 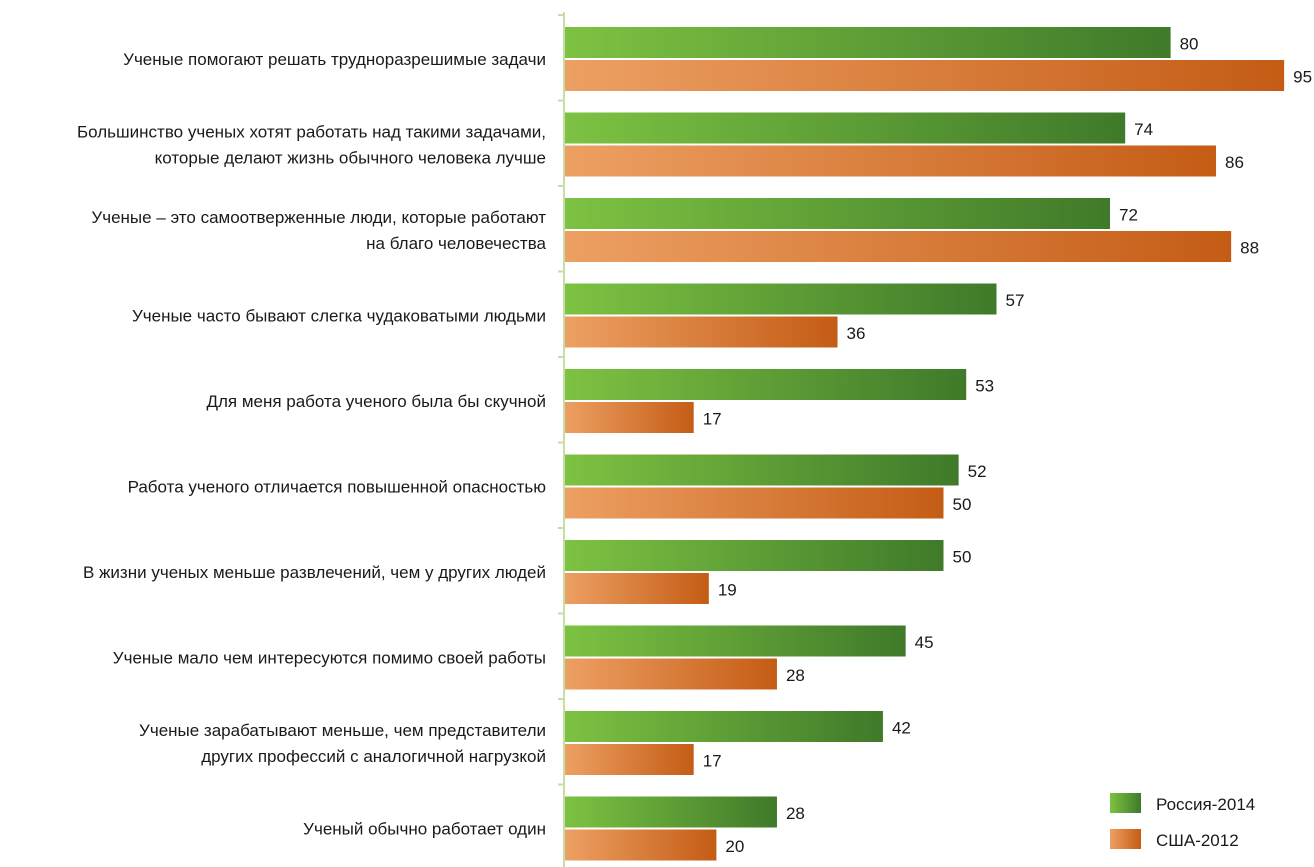 What do you see at coordinates (1197, 840) in the screenshot?
I see `legend-label: США-2012` at bounding box center [1197, 840].